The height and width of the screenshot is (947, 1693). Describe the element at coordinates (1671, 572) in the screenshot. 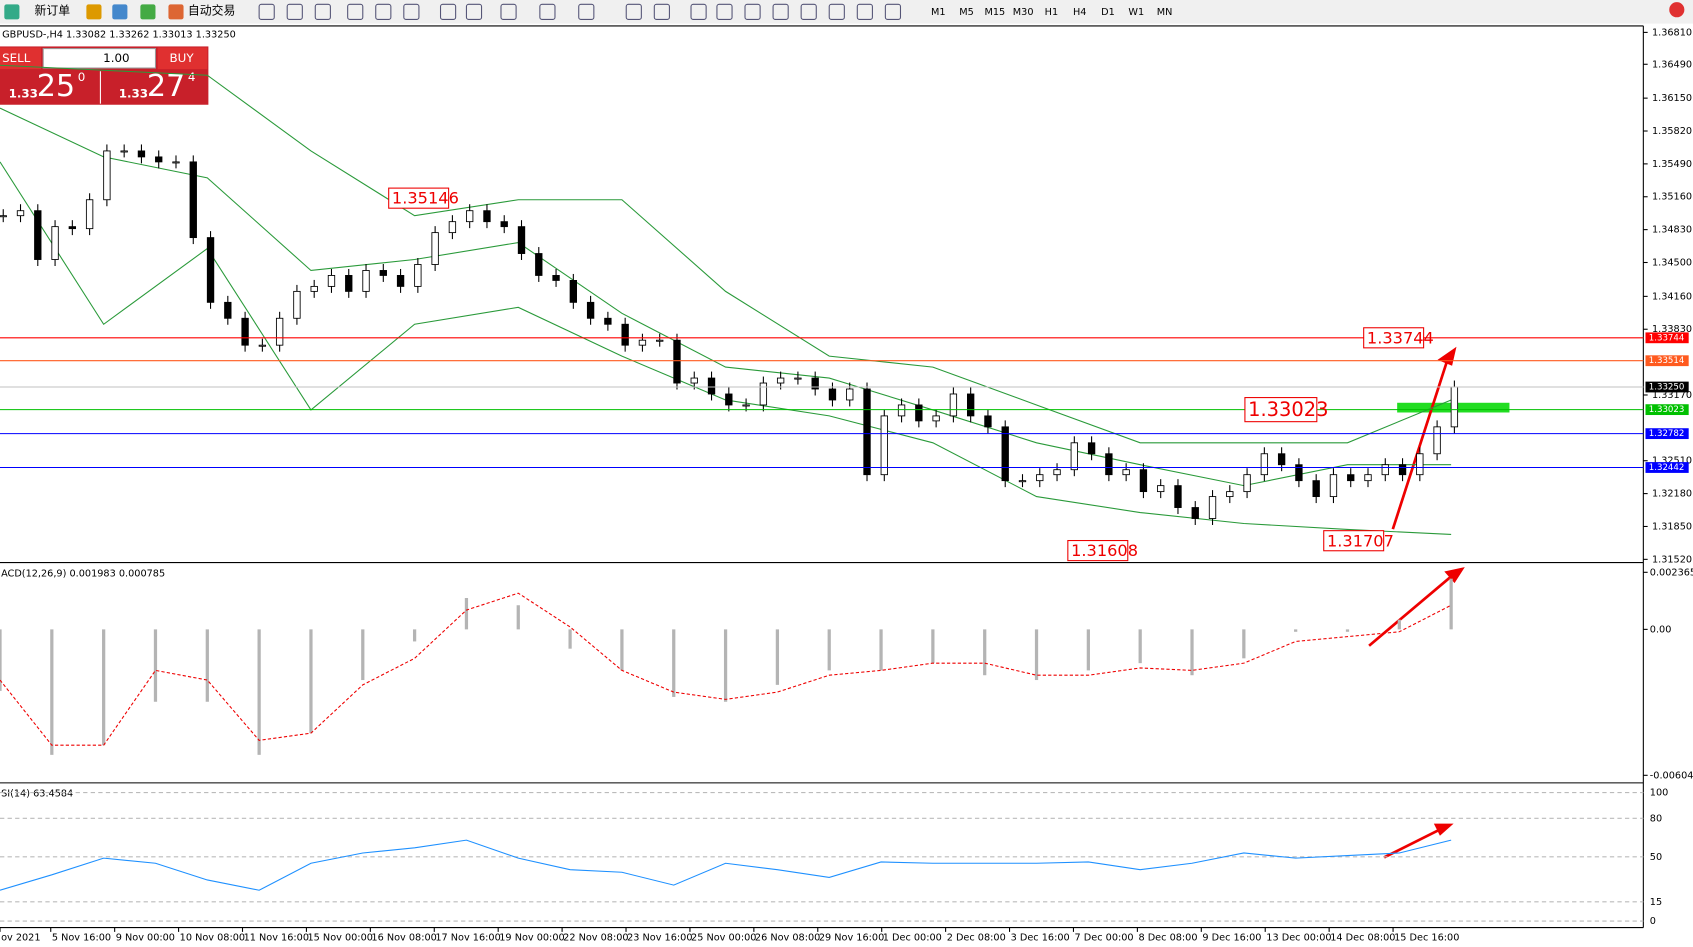

I see `y-tick-label: 0.002365` at that location.